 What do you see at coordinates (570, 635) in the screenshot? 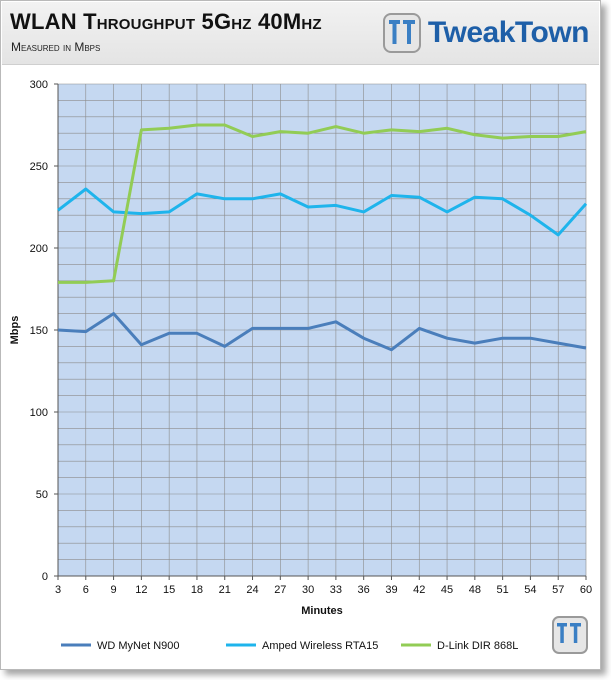
I see `tt-watermark-icon` at bounding box center [570, 635].